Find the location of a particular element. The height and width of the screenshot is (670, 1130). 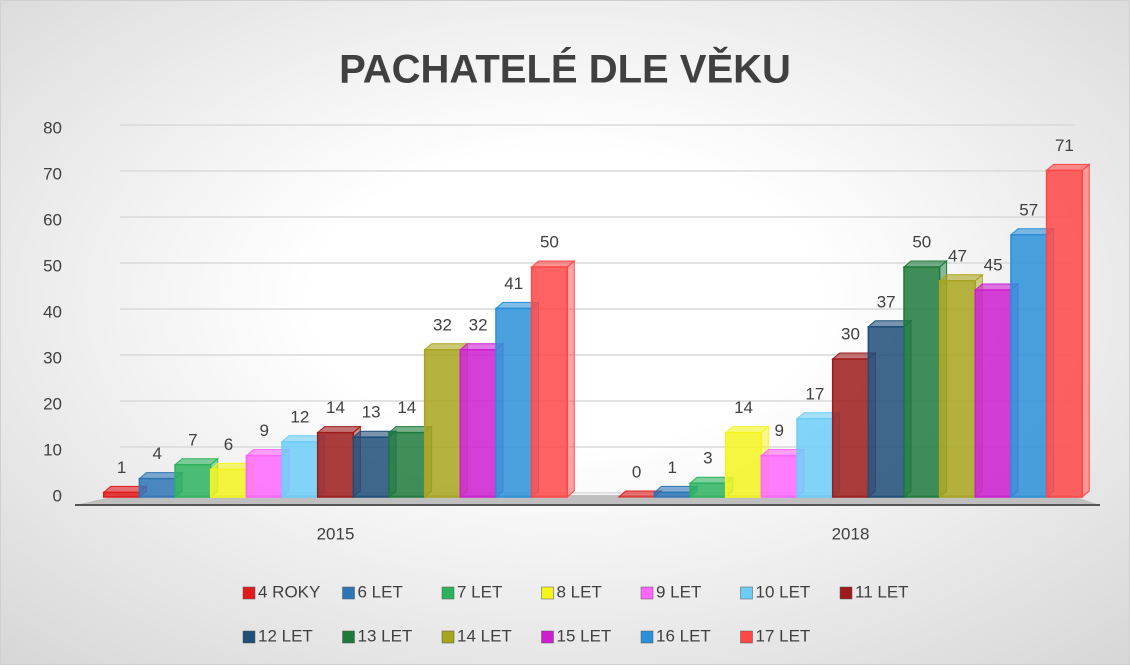

value-label: 0 is located at coordinates (636, 471).